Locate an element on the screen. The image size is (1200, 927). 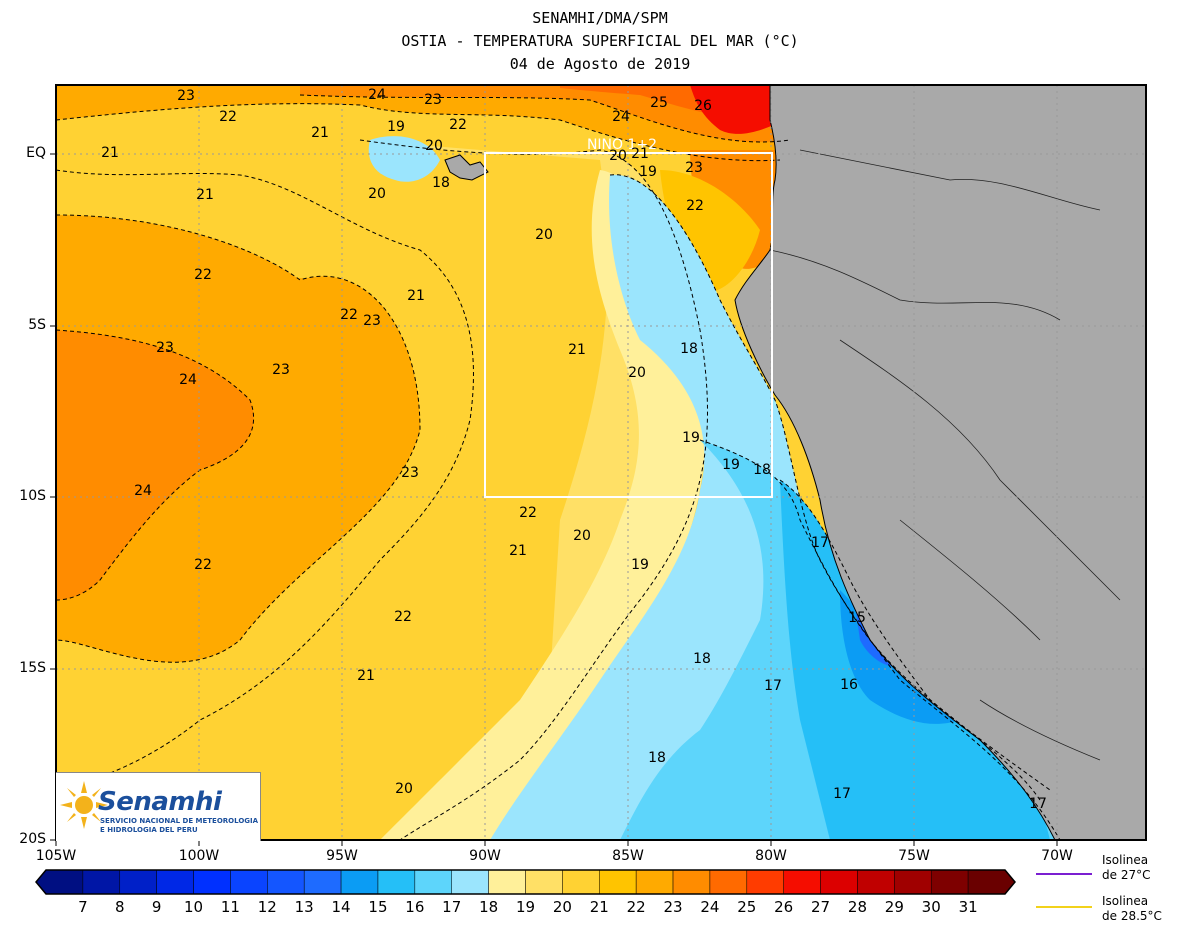
sun-icon is located at coordinates (84, 805).